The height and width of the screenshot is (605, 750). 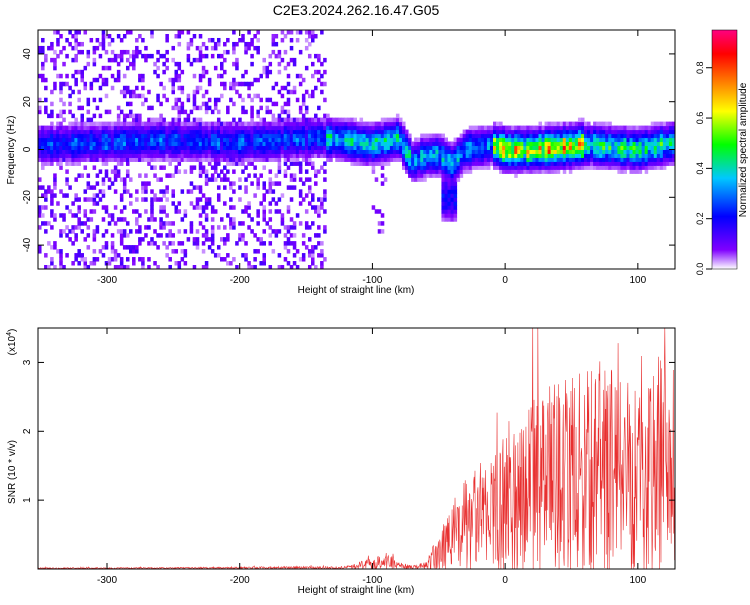 What do you see at coordinates (743, 149) in the screenshot?
I see `colorbar-label: Normalized spectral amplitude` at bounding box center [743, 149].